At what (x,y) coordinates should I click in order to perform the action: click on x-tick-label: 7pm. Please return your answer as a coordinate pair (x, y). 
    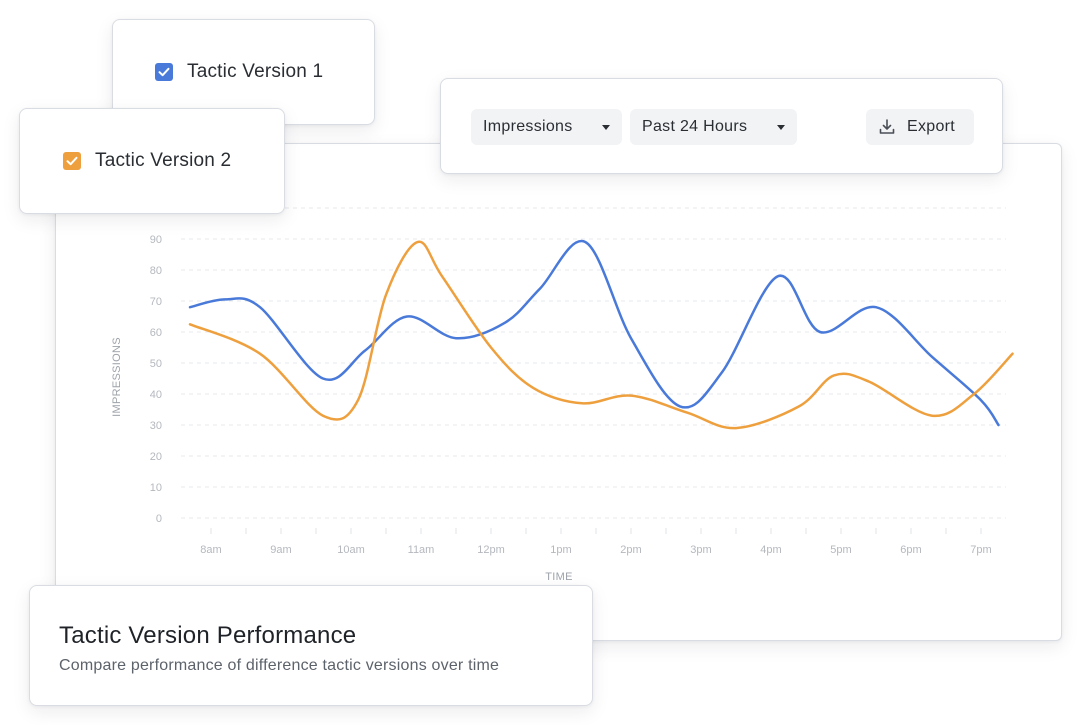
    Looking at the image, I should click on (980, 550).